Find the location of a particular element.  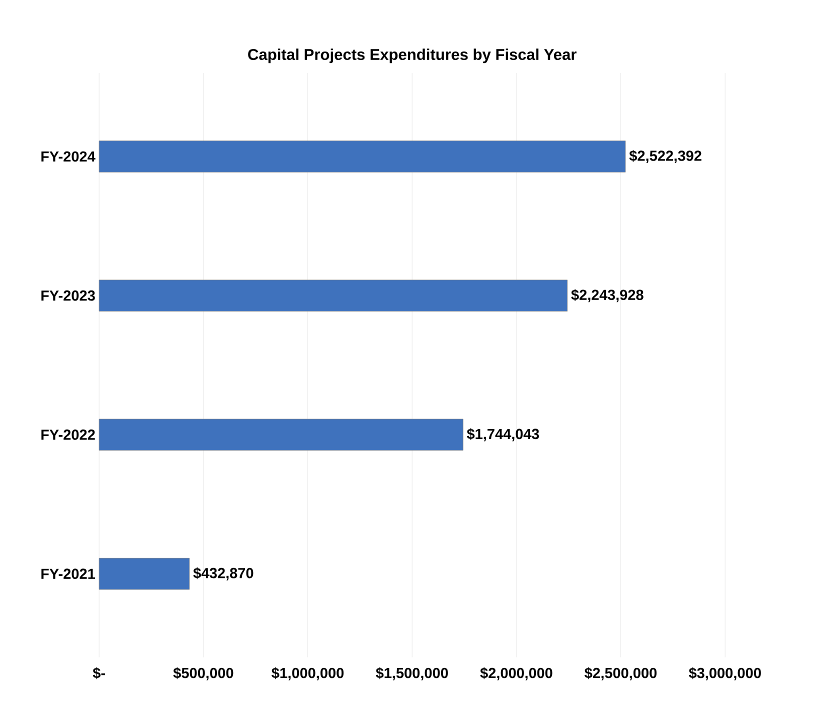

x-tick-label: $1,000,000 is located at coordinates (308, 673).